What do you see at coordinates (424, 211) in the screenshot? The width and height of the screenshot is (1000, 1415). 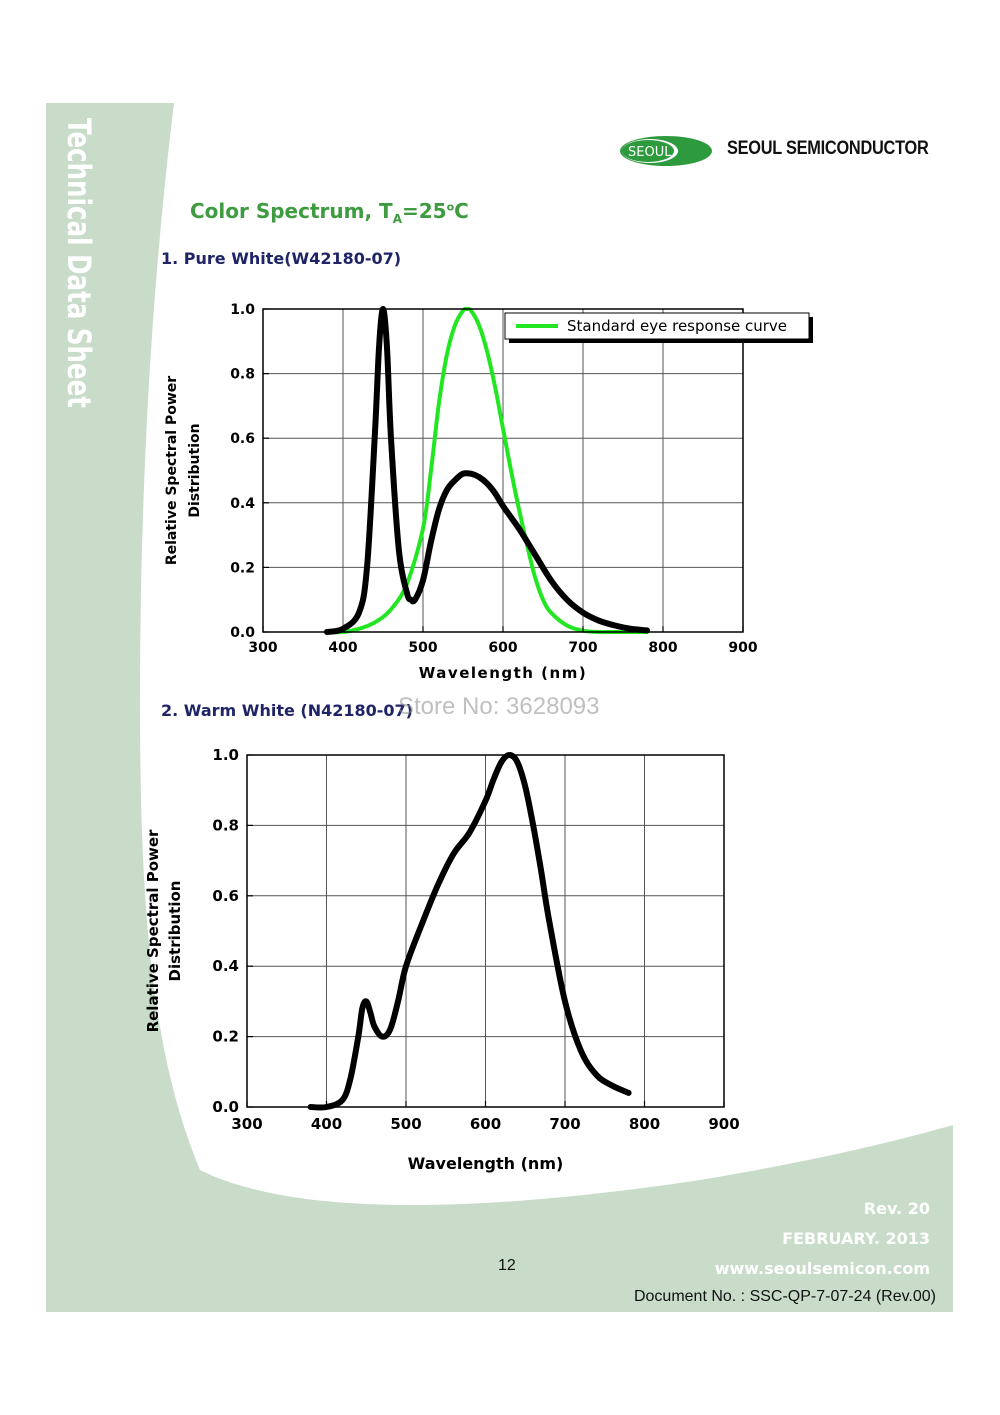 I see `title-rest: =25` at bounding box center [424, 211].